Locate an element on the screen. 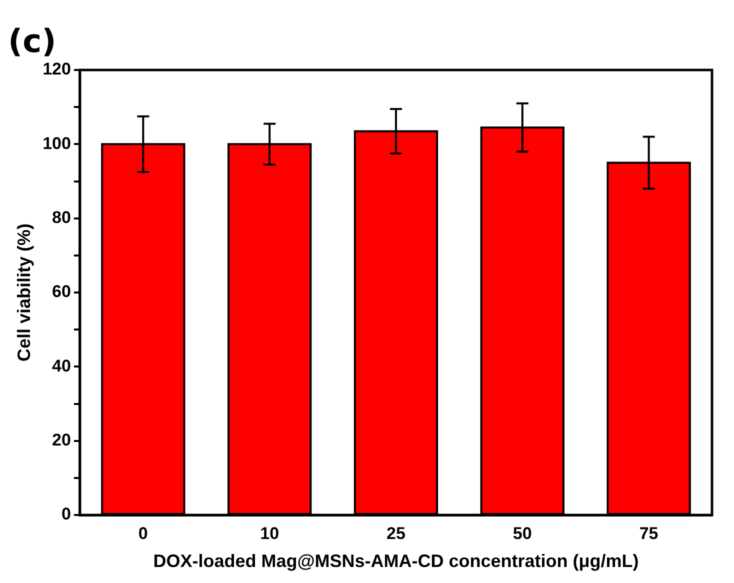 This screenshot has height=583, width=734. y-tick-label: 100 is located at coordinates (56, 143).